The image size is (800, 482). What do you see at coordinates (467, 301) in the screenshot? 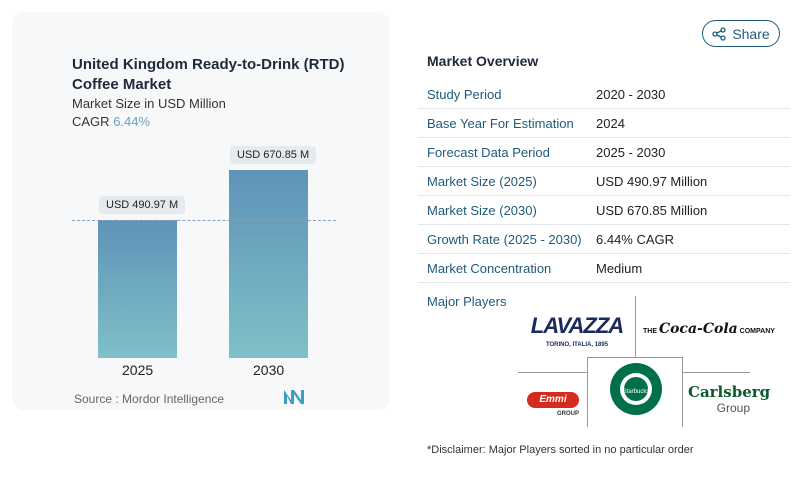
I see `major-players-label: Major Players` at bounding box center [467, 301].